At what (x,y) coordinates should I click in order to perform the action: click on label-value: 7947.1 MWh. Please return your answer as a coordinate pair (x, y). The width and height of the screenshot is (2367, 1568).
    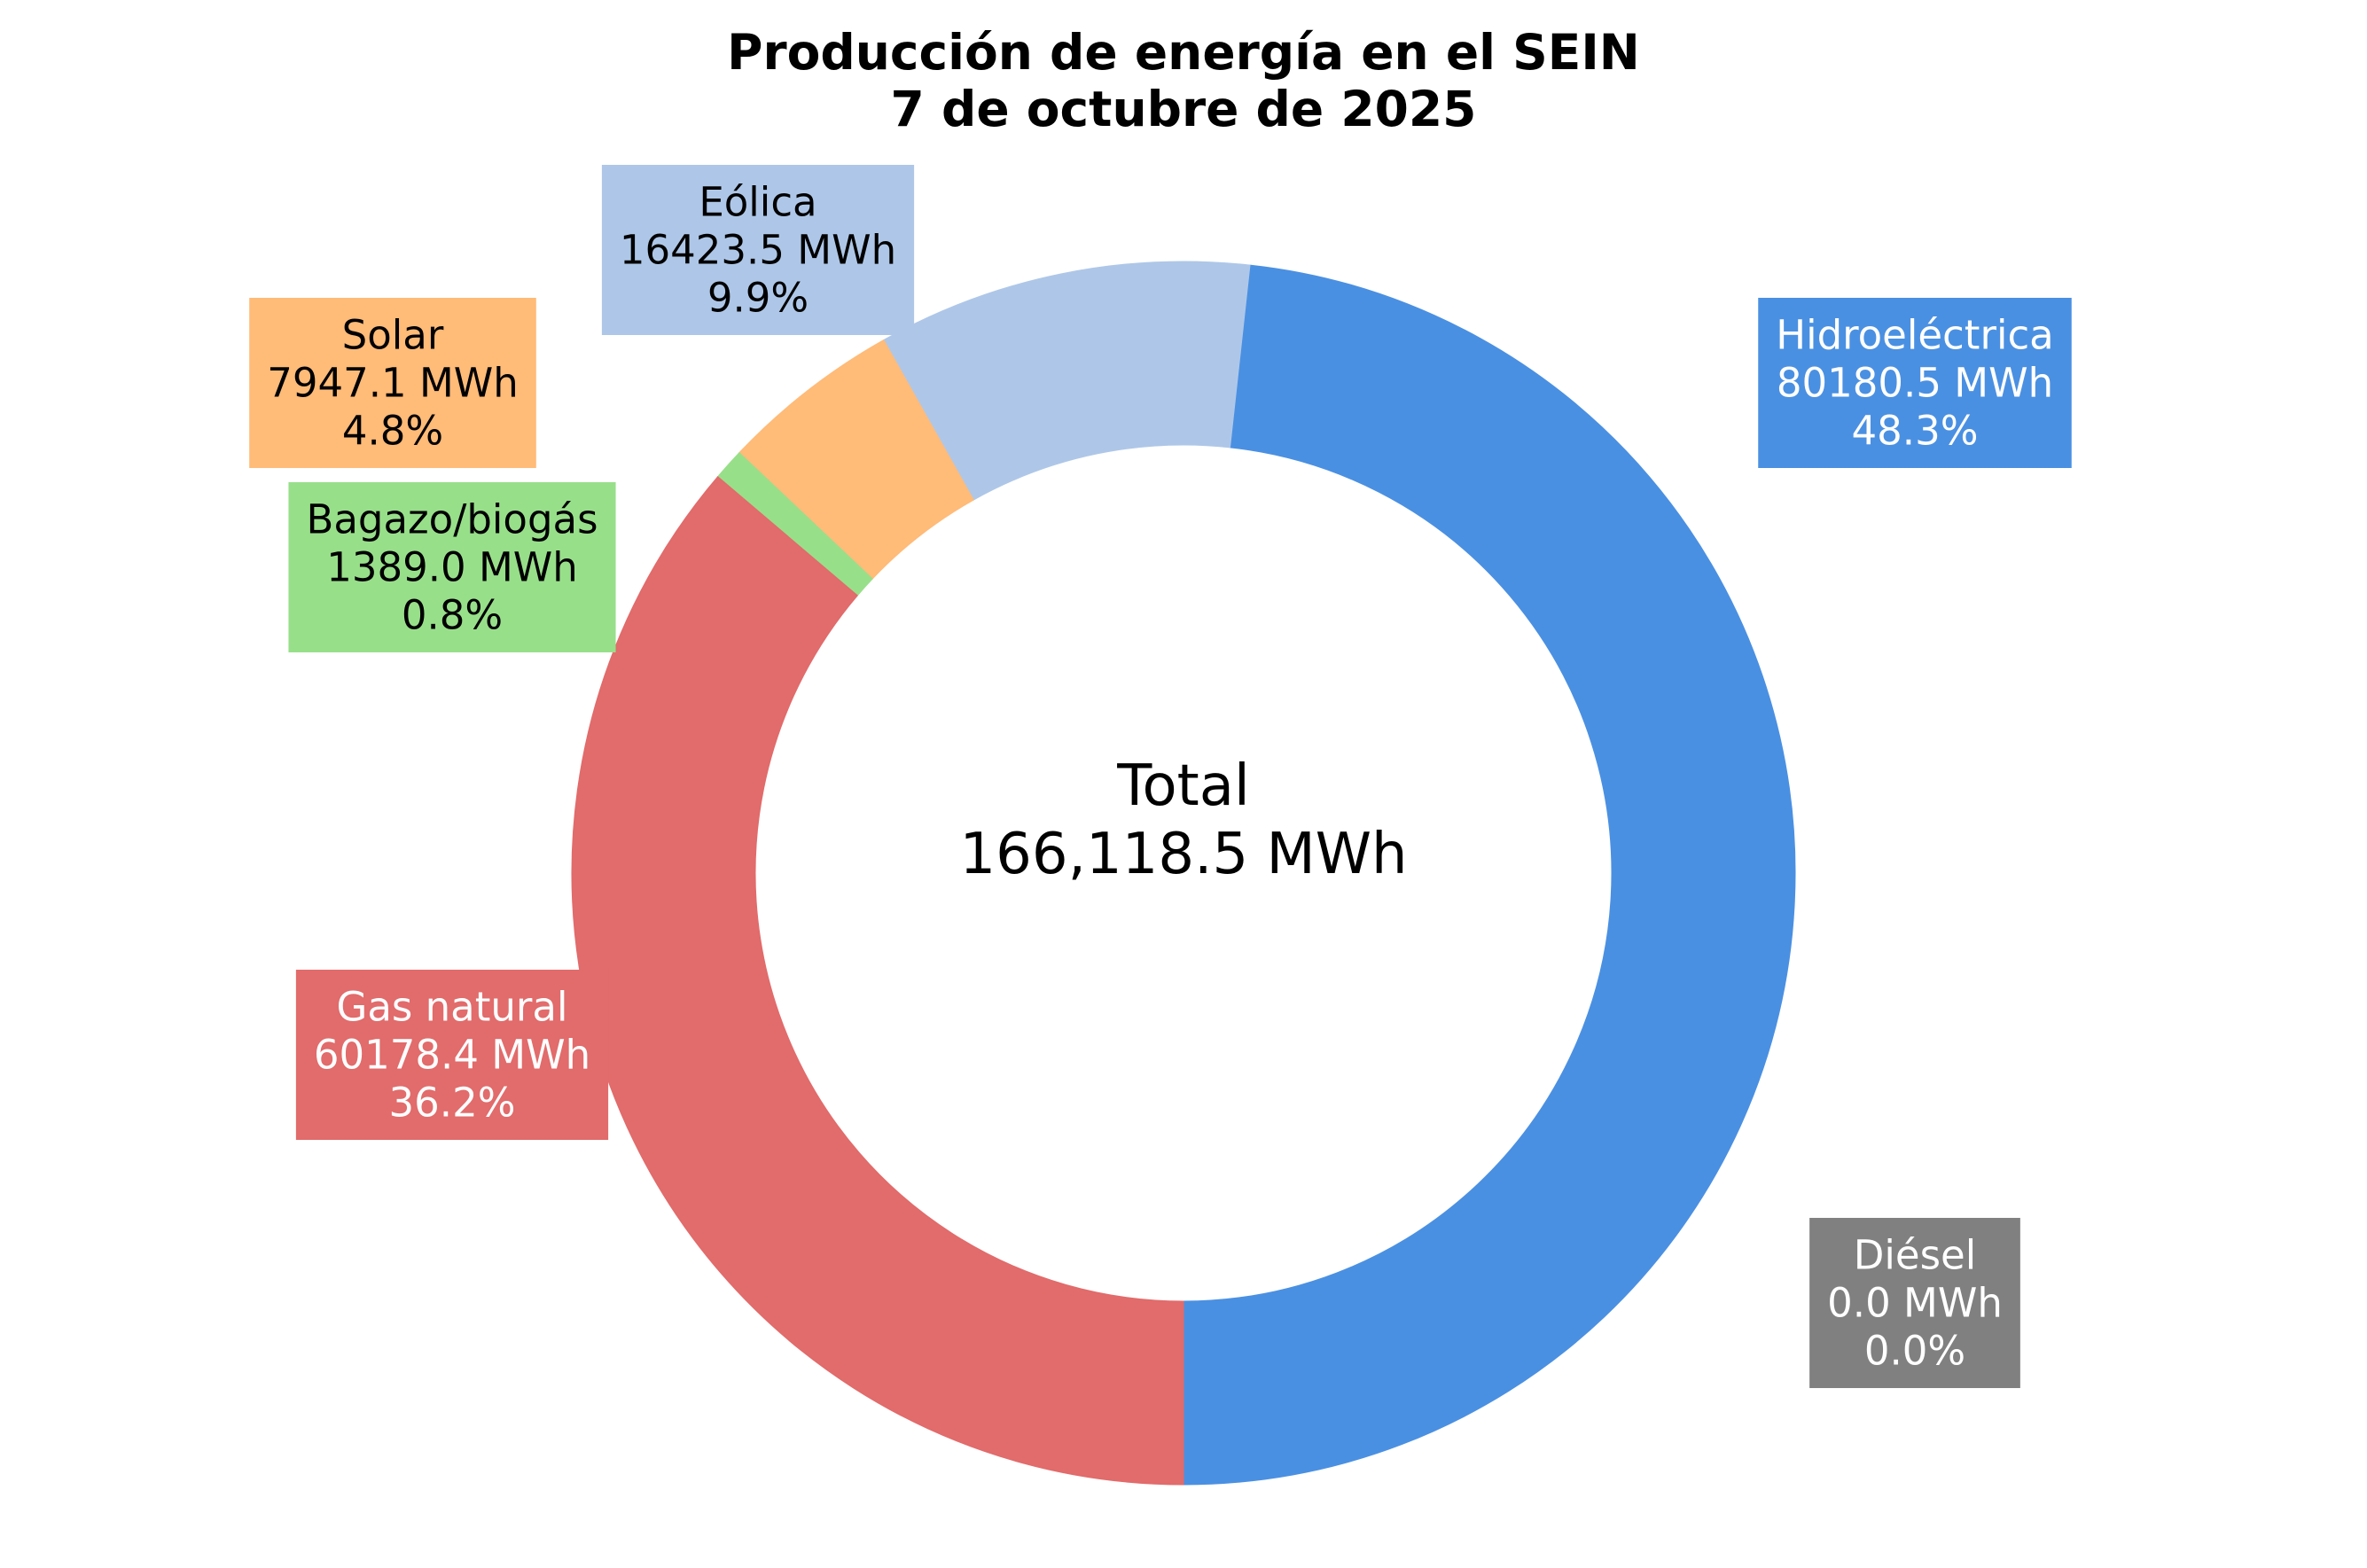
    Looking at the image, I should click on (393, 383).